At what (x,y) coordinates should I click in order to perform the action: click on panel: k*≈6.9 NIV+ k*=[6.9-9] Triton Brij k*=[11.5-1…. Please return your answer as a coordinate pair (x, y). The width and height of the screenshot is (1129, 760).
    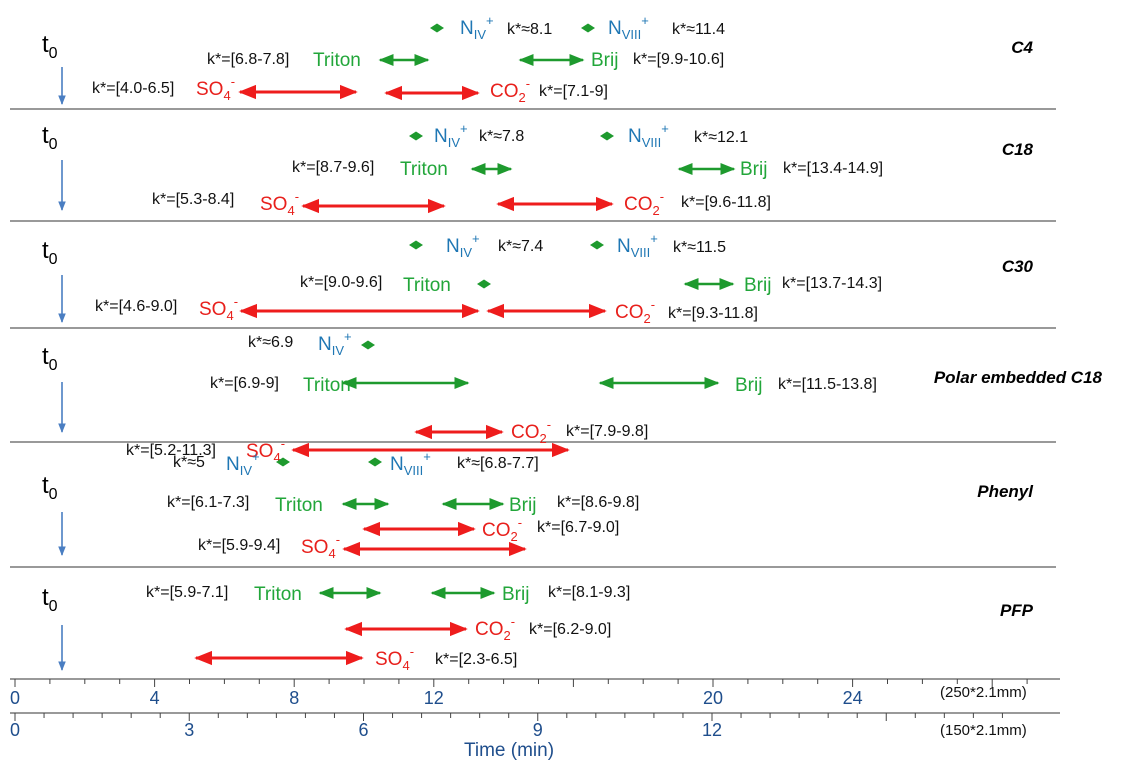
    Looking at the image, I should click on (501, 397).